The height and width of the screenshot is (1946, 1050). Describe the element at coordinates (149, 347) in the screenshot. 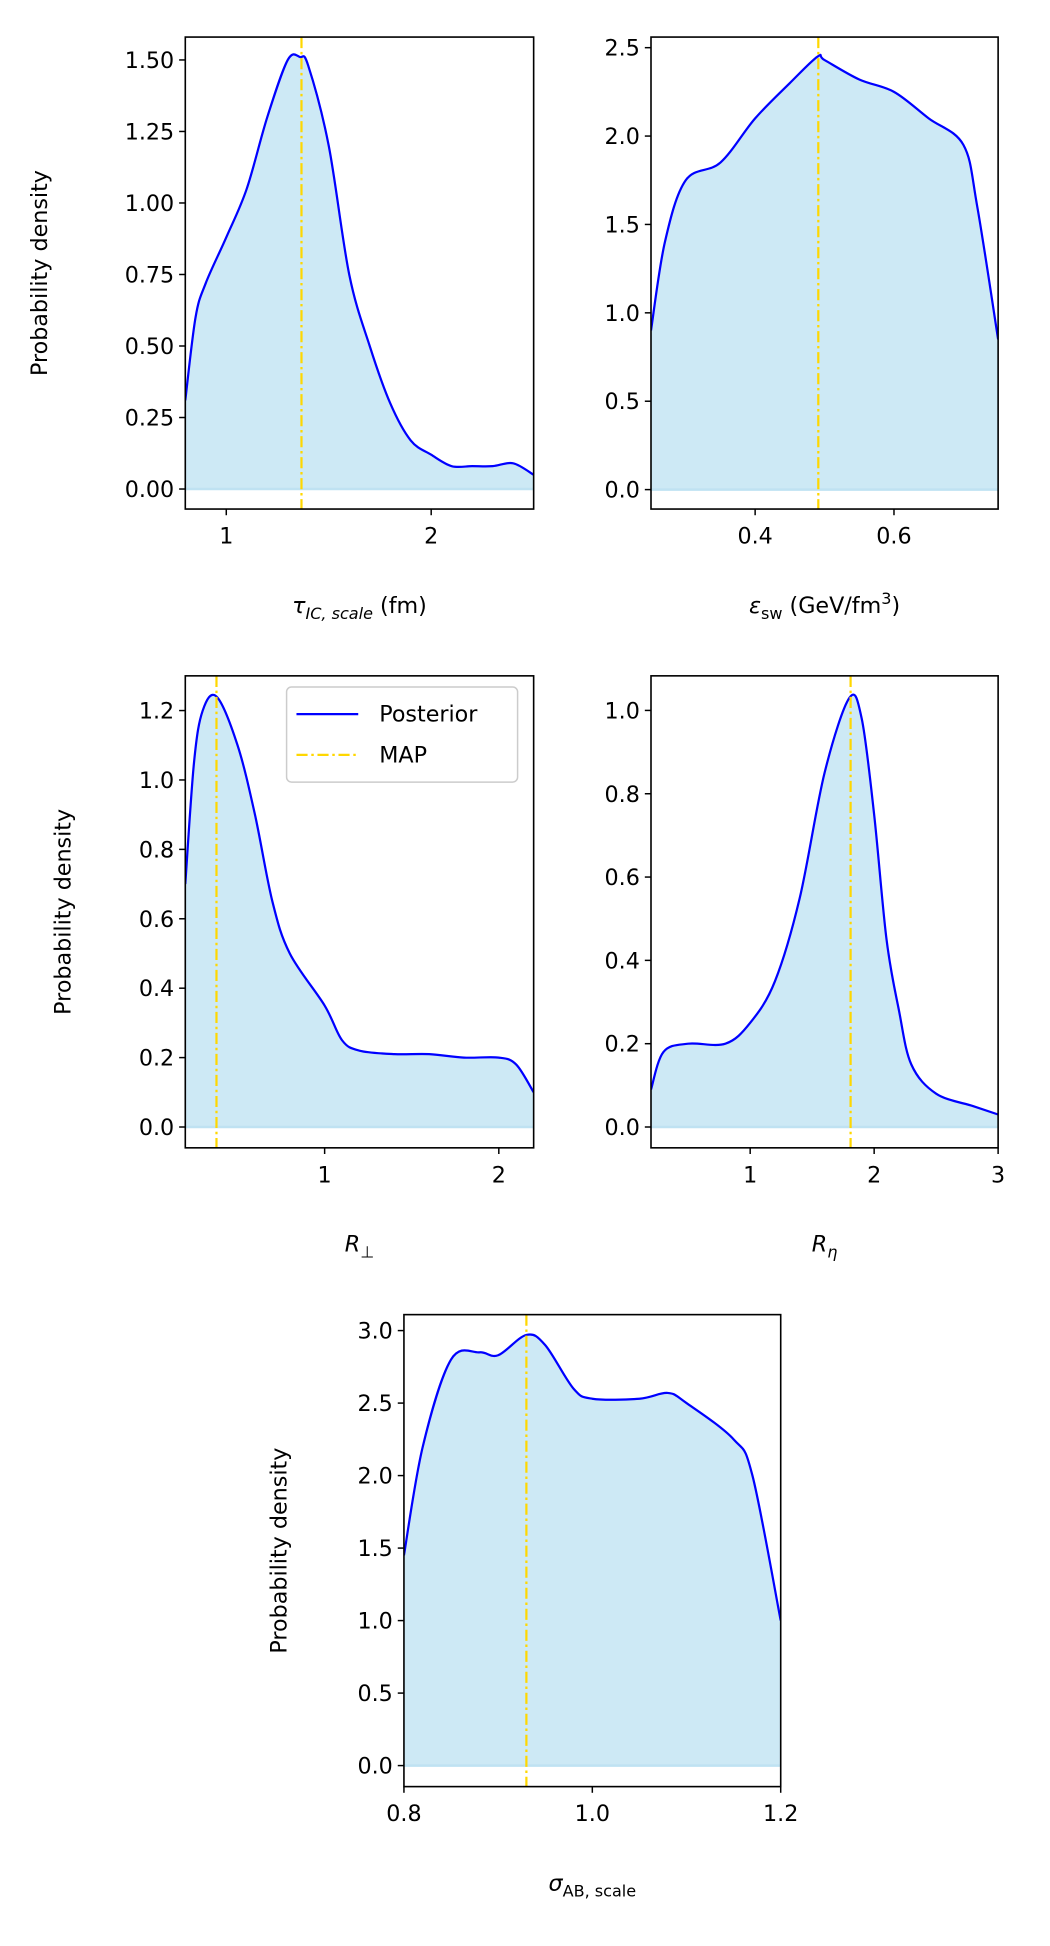

I see `y-tick-label: 0.50` at that location.